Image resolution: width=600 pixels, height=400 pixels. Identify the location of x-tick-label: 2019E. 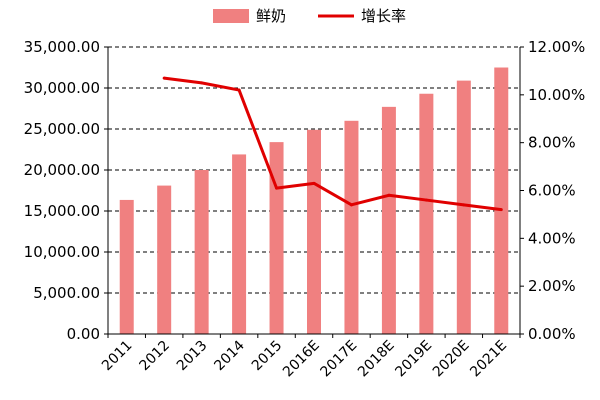
(413, 359).